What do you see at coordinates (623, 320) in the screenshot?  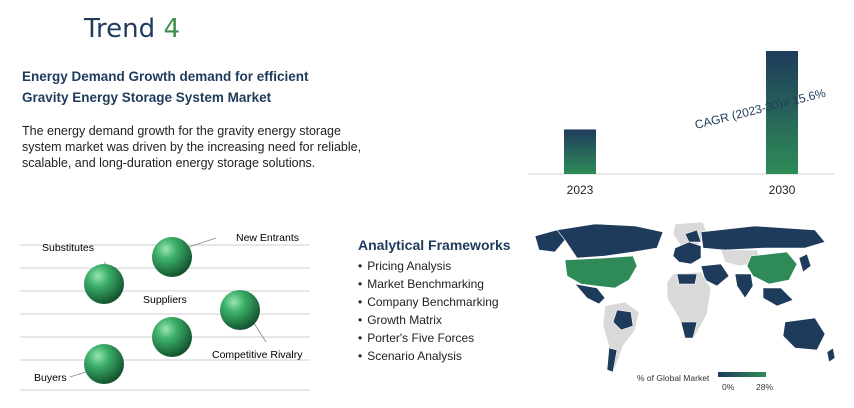 I see `region-brazil` at bounding box center [623, 320].